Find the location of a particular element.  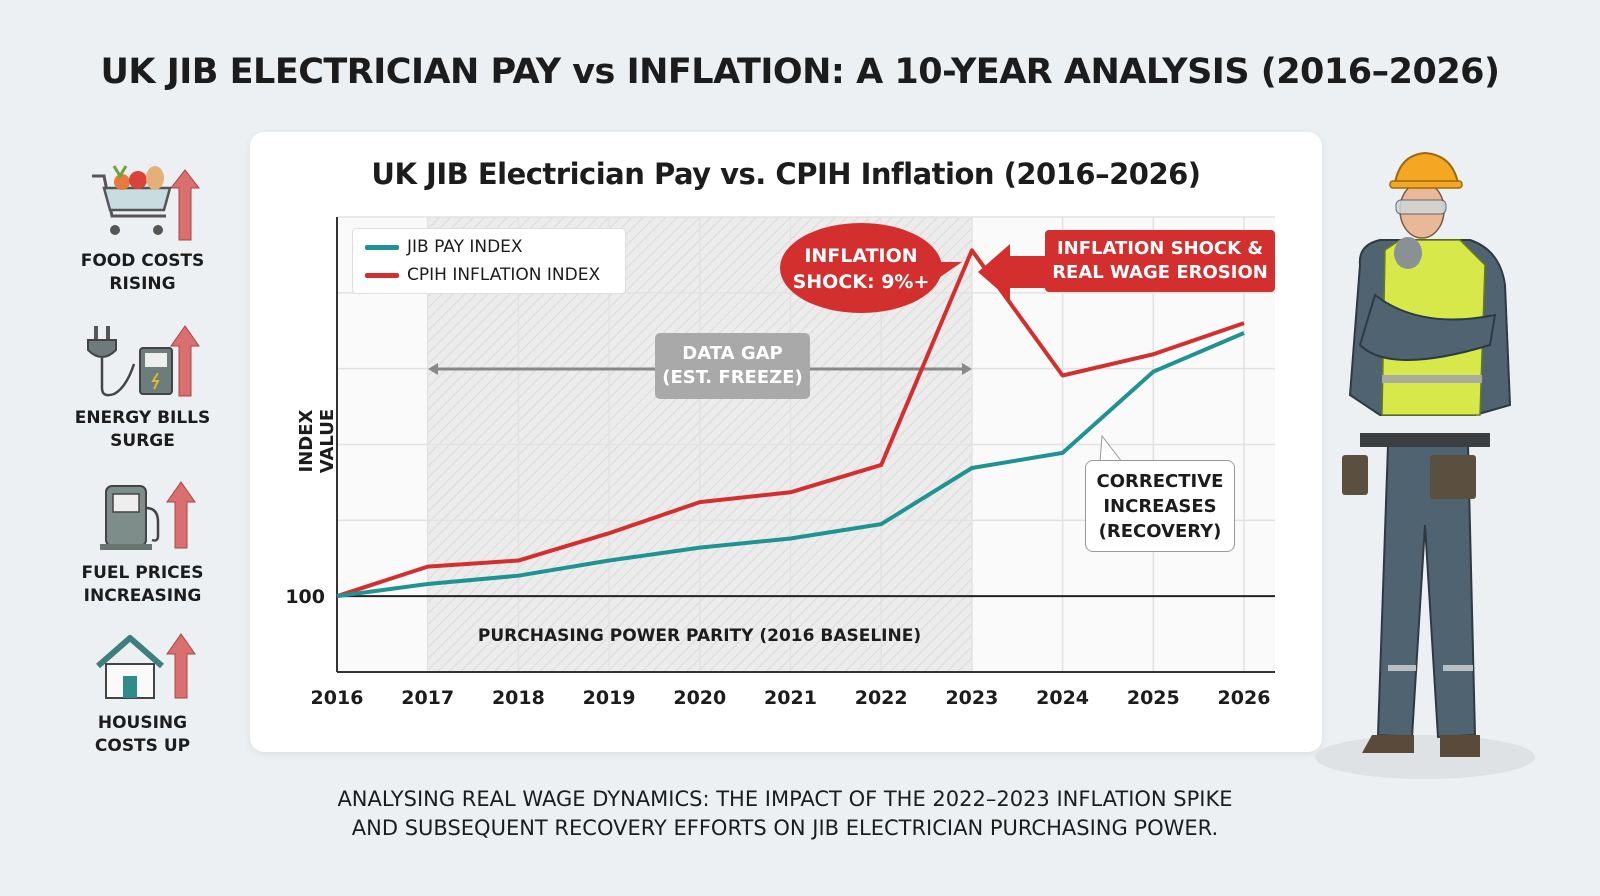

rising-arrows is located at coordinates (183, 434).